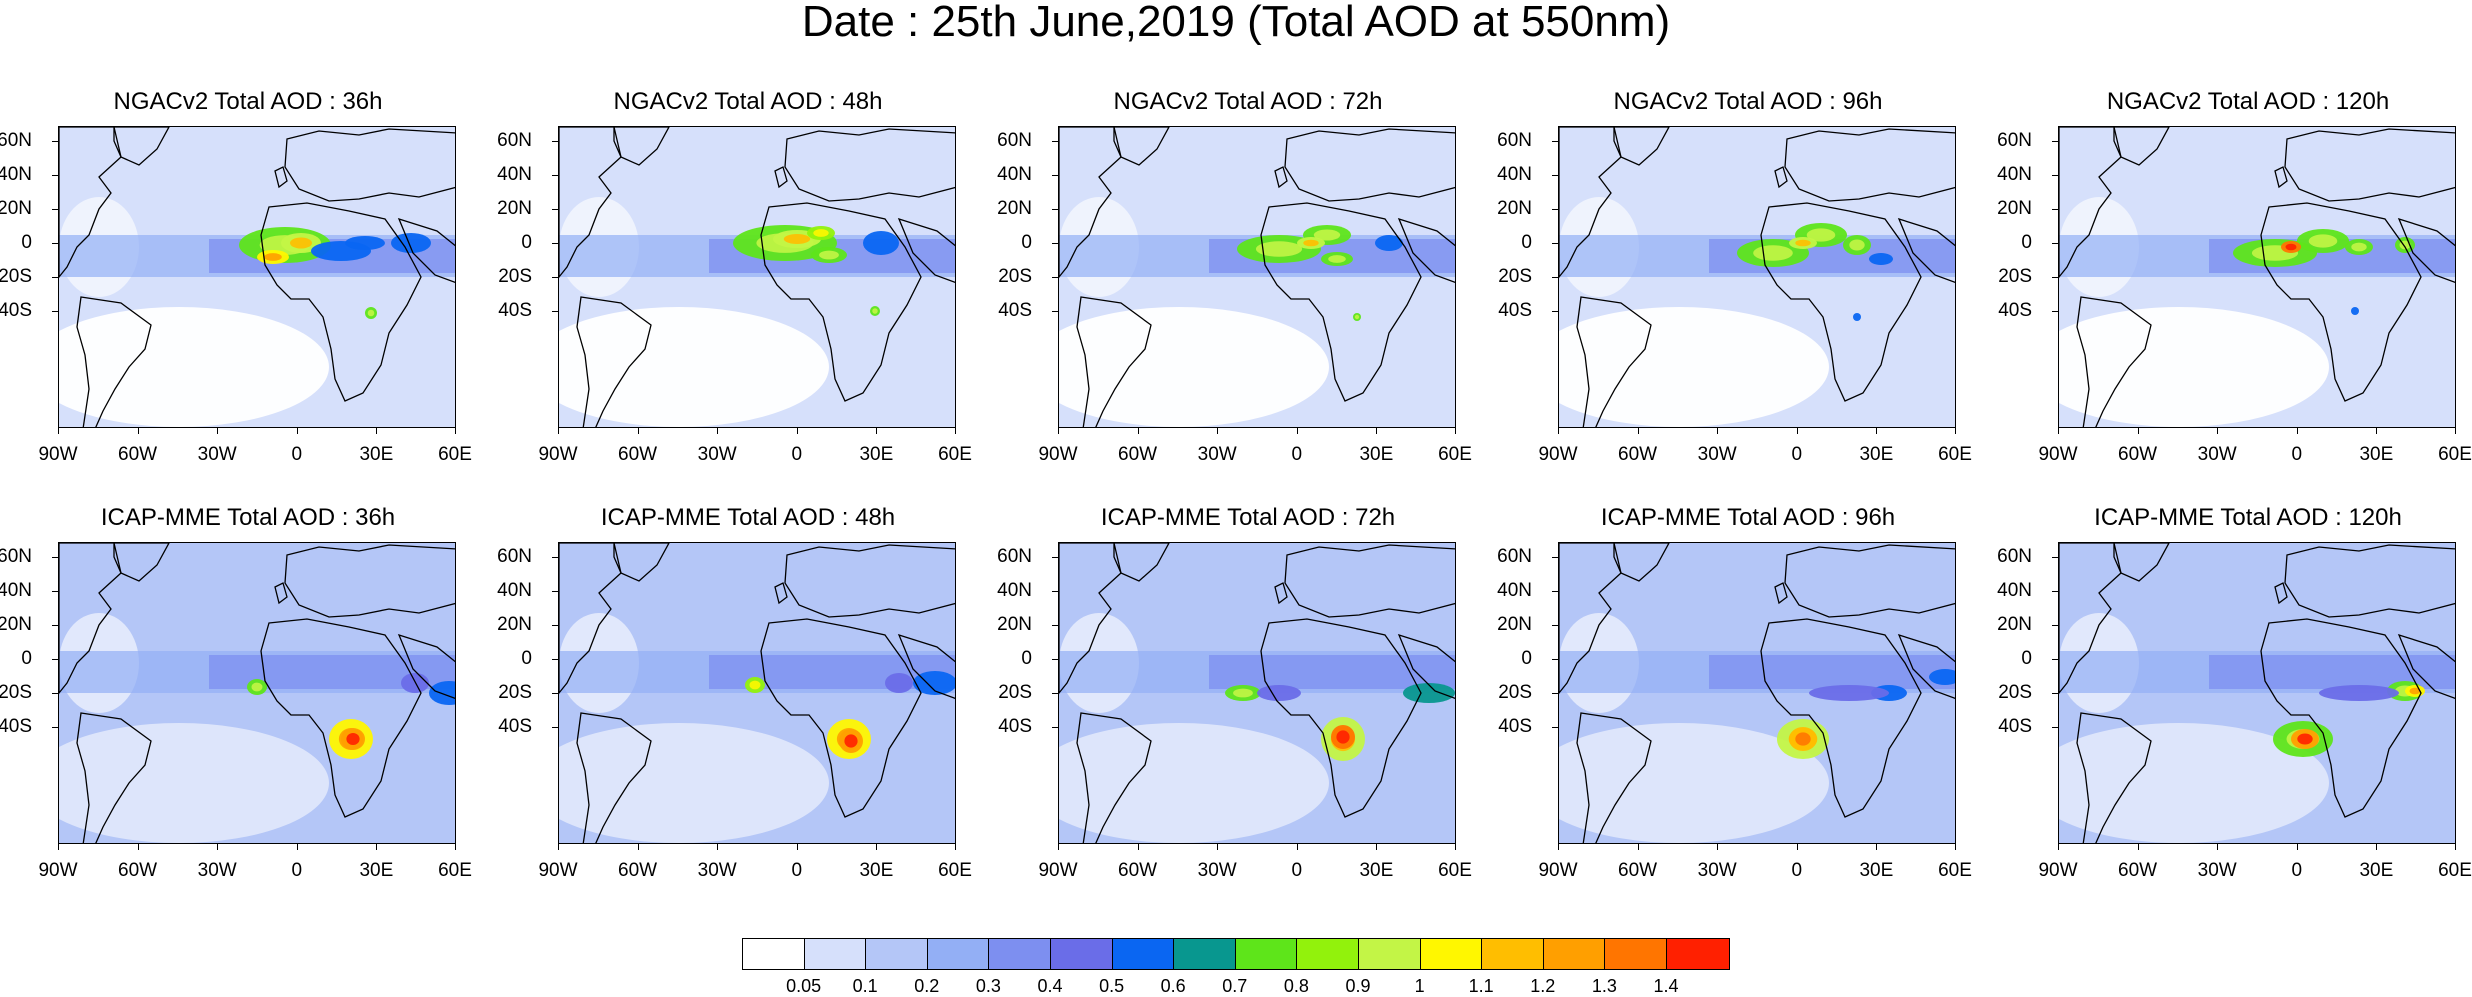 Image resolution: width=2472 pixels, height=997 pixels. I want to click on panel-title: NGACv2 Total AOD : 96h, so click(1748, 101).